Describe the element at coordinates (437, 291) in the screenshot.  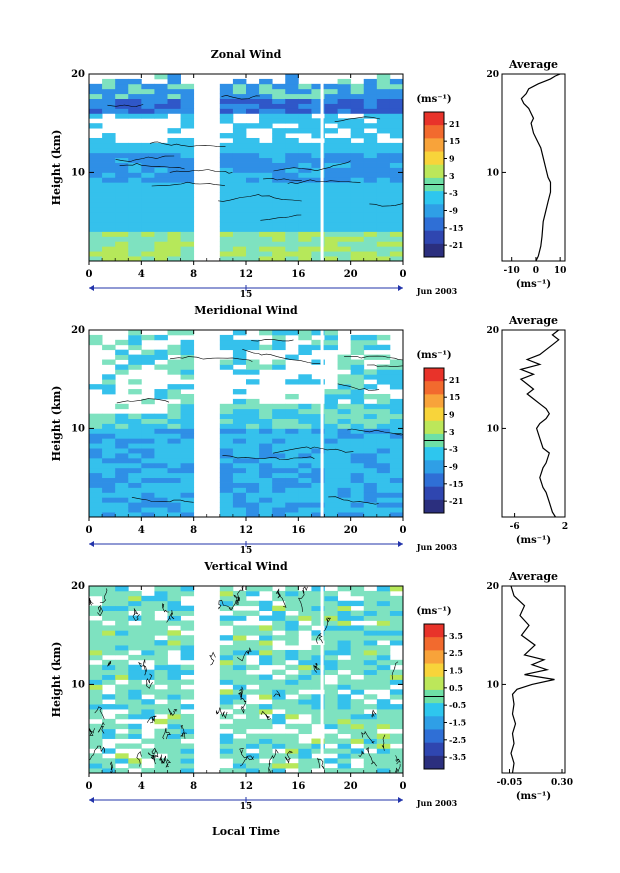
I see `month-label: Jun 2003` at that location.